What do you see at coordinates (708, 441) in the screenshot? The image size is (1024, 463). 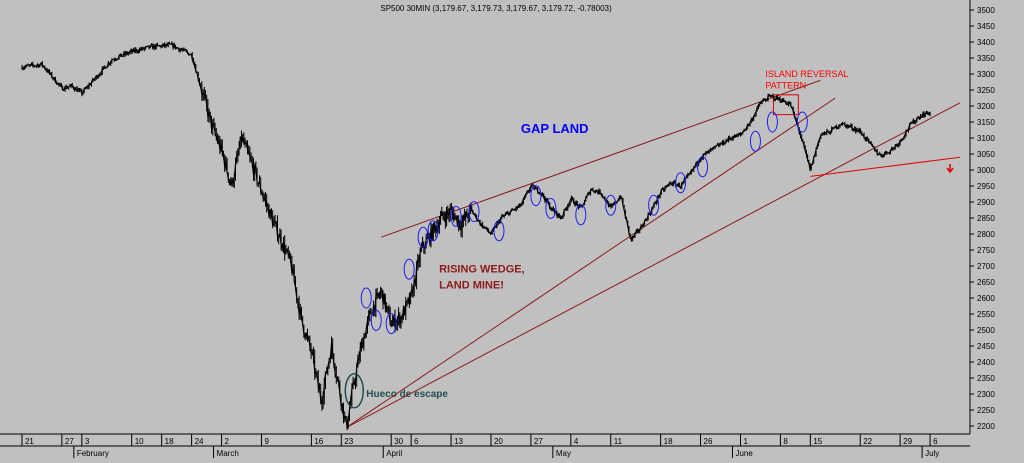 I see `x-tick-label: 26` at bounding box center [708, 441].